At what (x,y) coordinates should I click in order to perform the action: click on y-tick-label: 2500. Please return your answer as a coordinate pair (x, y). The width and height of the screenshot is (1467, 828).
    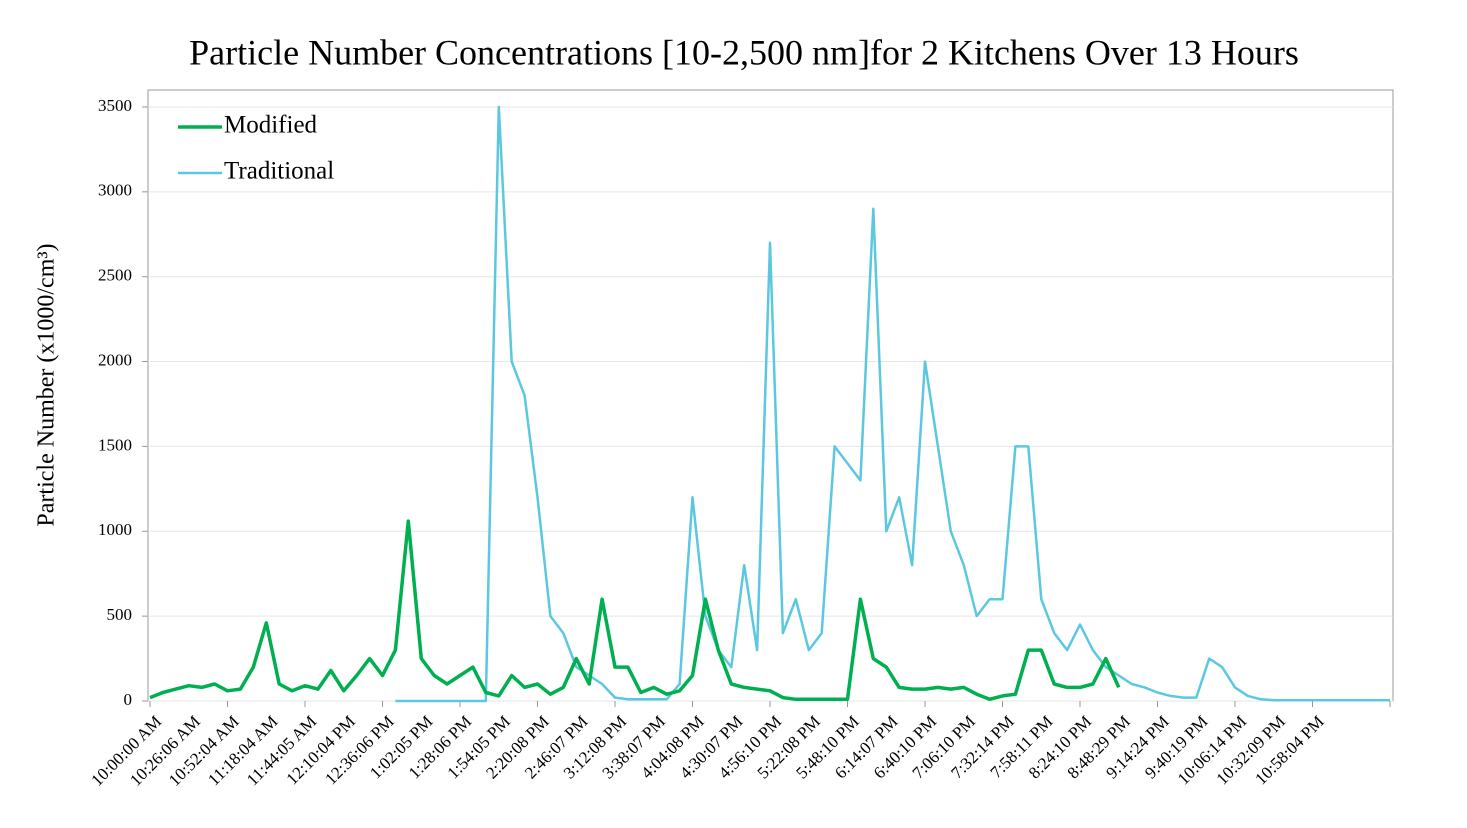
    Looking at the image, I should click on (115, 275).